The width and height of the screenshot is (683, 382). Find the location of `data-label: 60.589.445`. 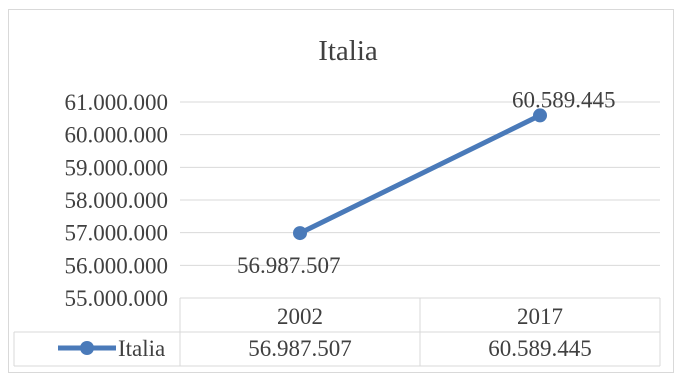

data-label: 60.589.445 is located at coordinates (564, 99).